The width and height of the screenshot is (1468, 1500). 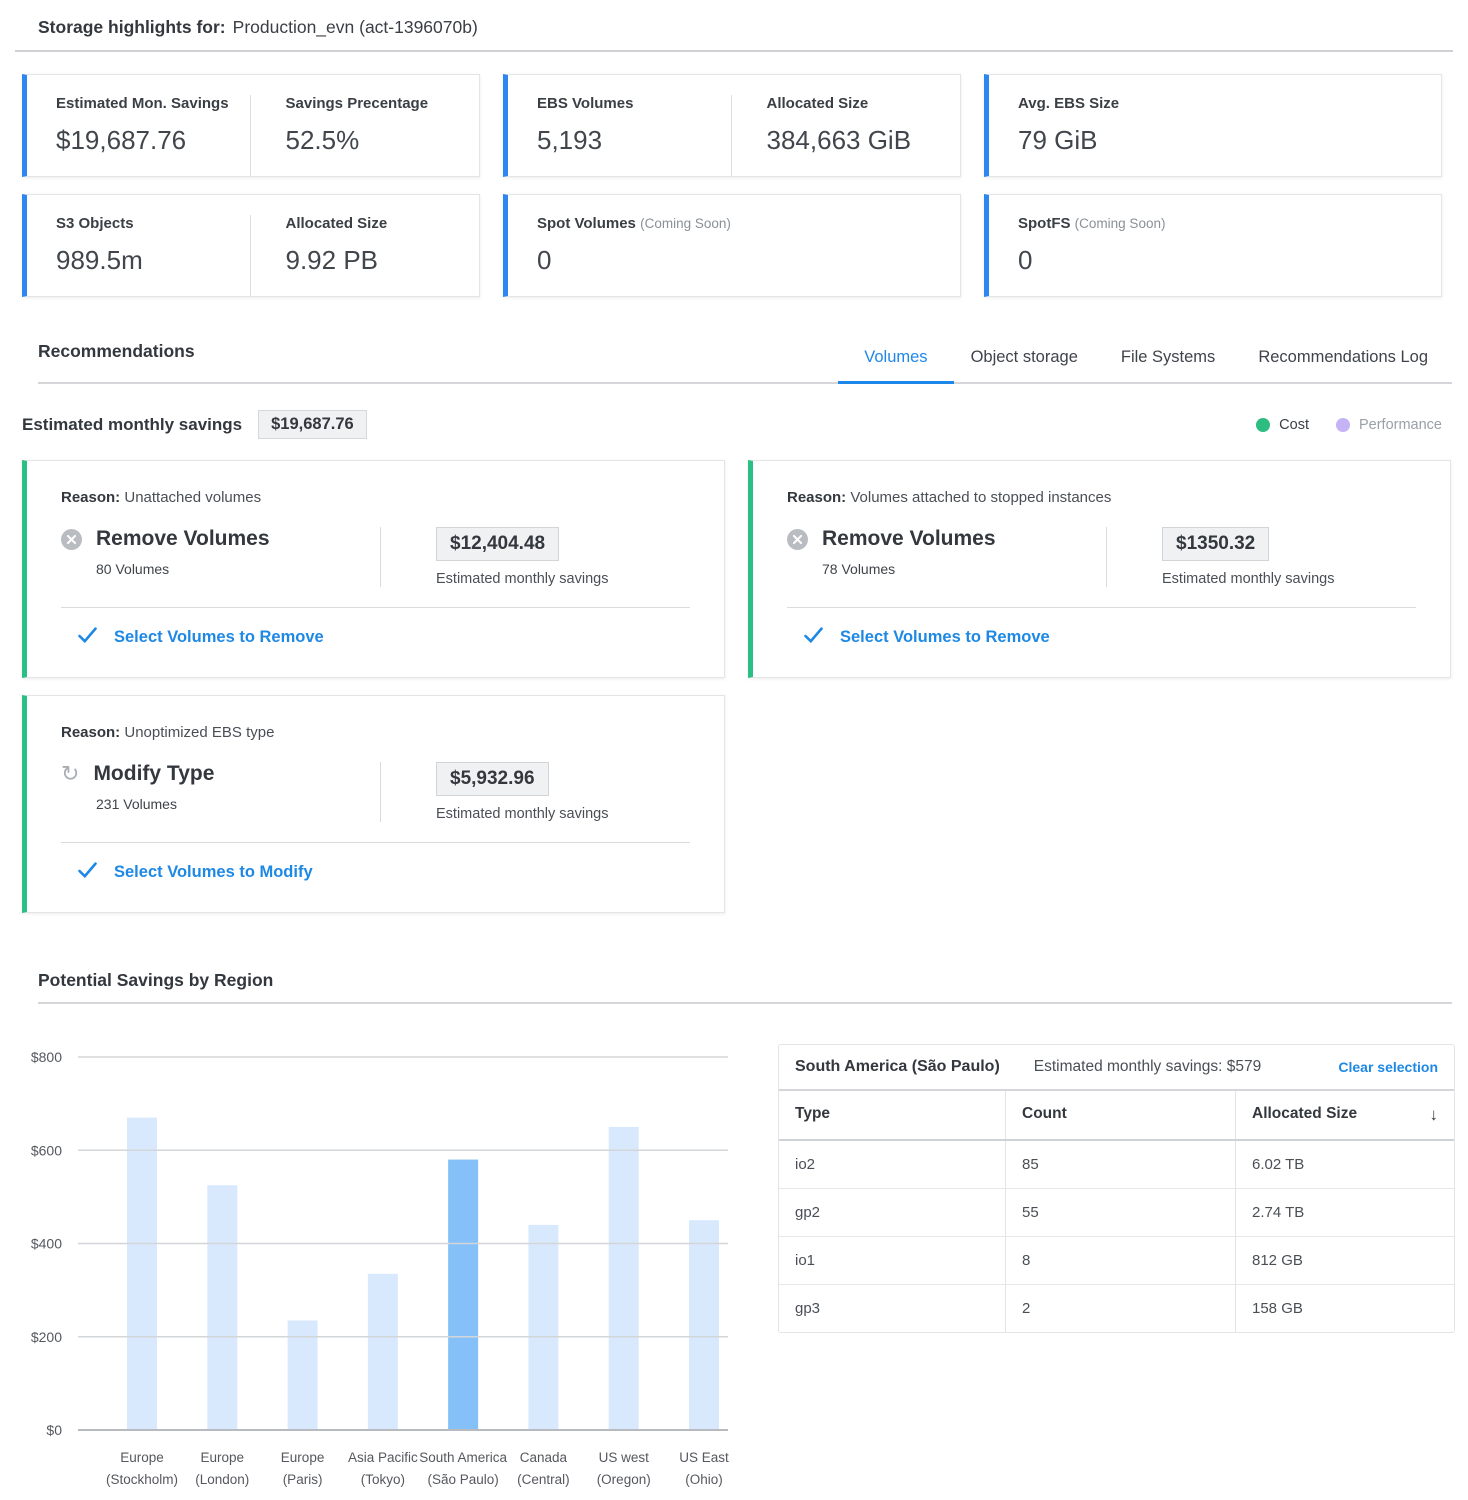 What do you see at coordinates (1344, 1164) in the screenshot?
I see `table-cell: 6.02 TB` at bounding box center [1344, 1164].